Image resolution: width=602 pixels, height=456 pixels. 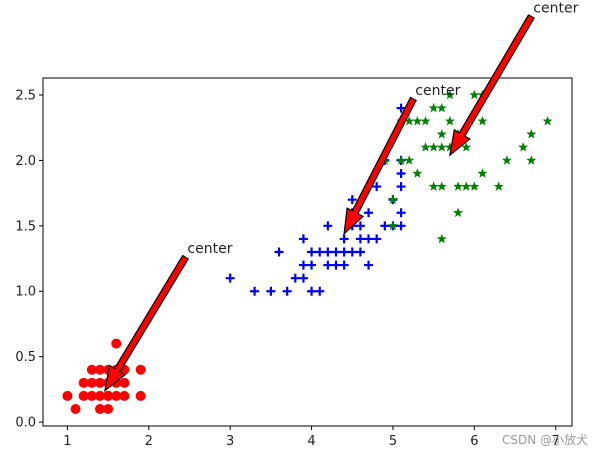 I want to click on x-axis: 1 2 3 4 5 6 7, so click(x=311, y=437).